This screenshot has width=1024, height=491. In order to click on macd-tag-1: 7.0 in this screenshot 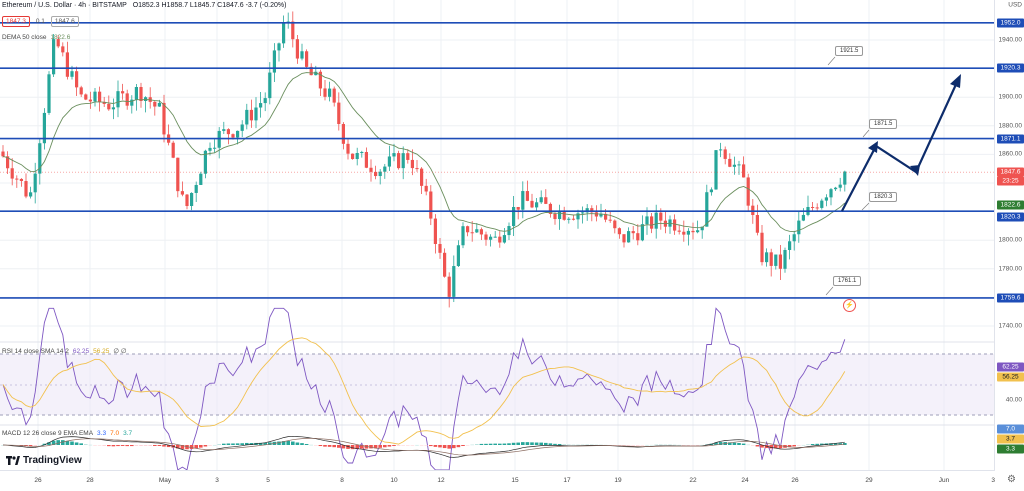, I will do `click(1010, 429)`.